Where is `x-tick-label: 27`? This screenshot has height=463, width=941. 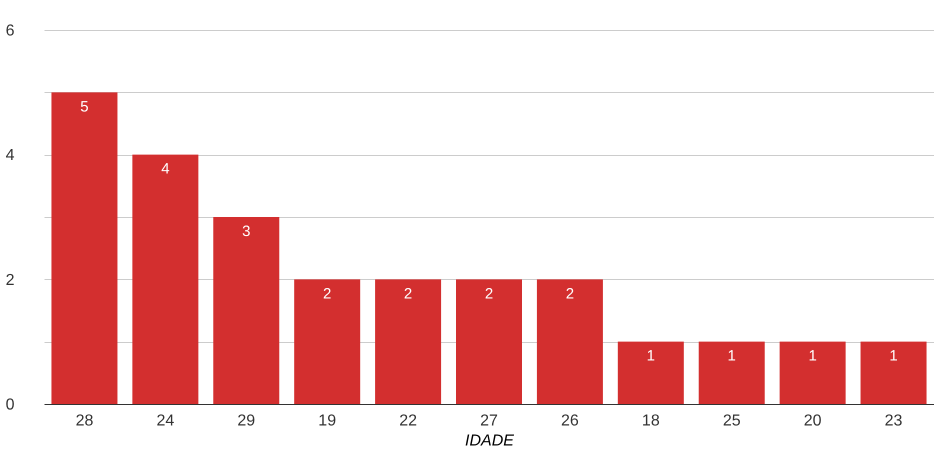 x-tick-label: 27 is located at coordinates (489, 421).